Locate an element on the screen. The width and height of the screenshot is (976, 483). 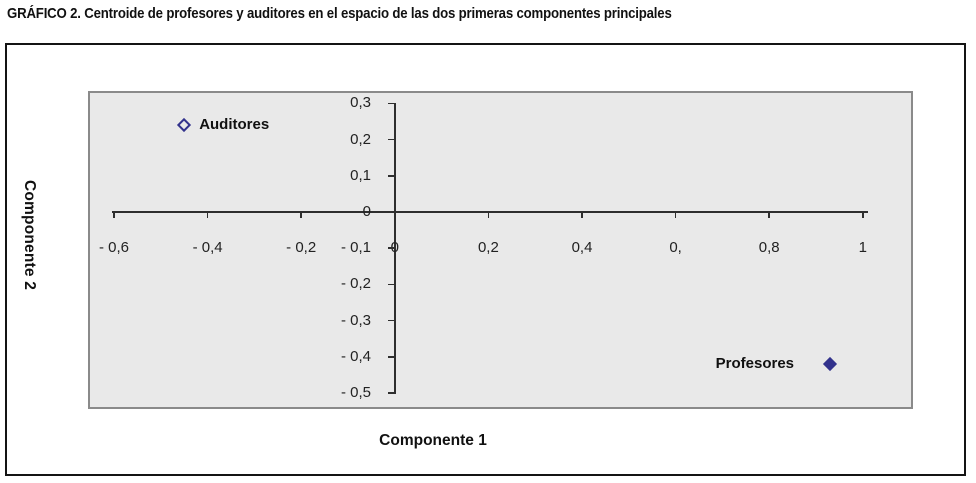
x-tick-label: - 0,6 is located at coordinates (114, 247).